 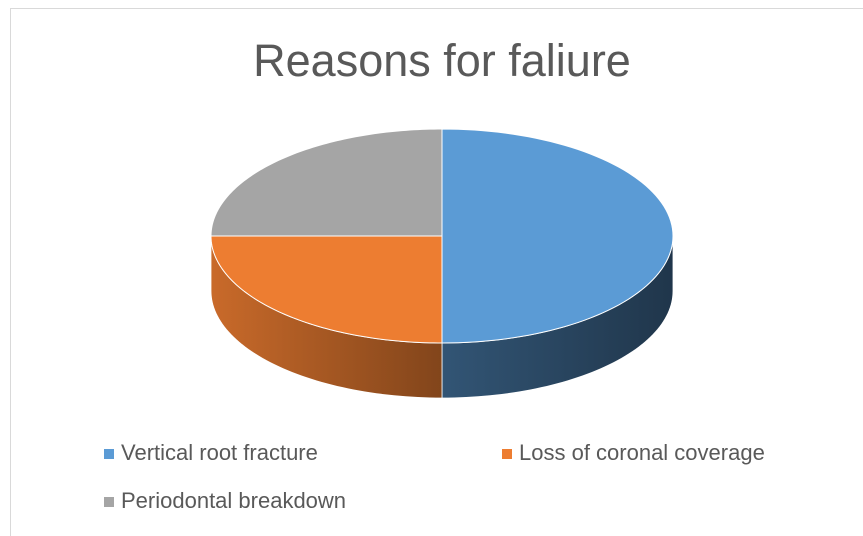 What do you see at coordinates (642, 452) in the screenshot?
I see `legend-label: Loss of coronal coverage` at bounding box center [642, 452].